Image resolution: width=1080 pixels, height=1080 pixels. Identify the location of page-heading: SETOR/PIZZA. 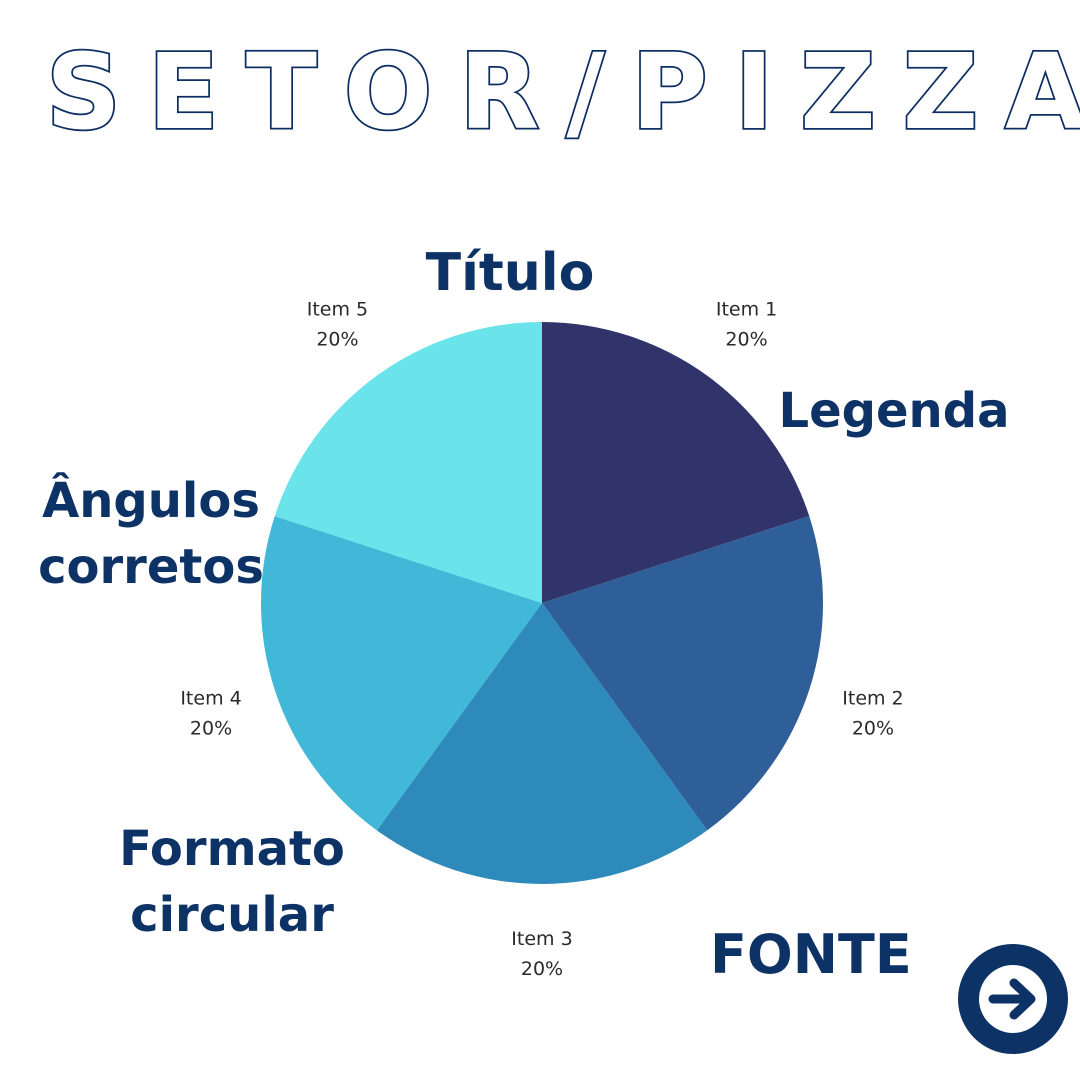
(562, 92).